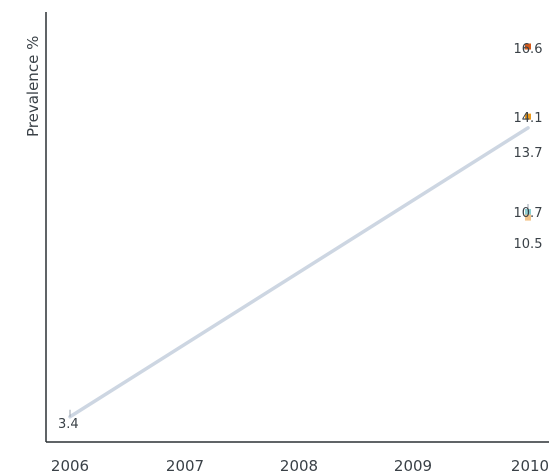 This screenshot has width=551, height=475. What do you see at coordinates (68, 424) in the screenshot?
I see `data-label-3.4: 3.4` at bounding box center [68, 424].